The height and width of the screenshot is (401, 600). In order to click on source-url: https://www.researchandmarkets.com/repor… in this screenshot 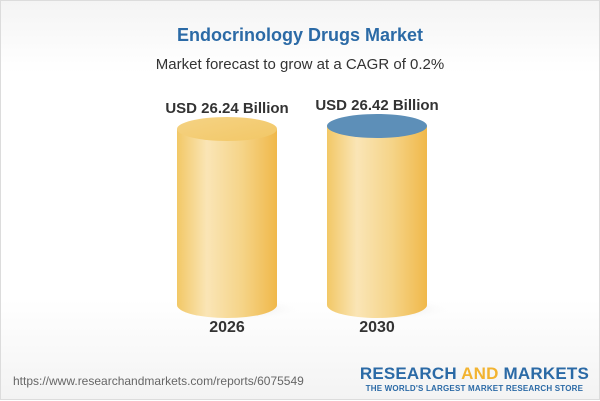, I will do `click(158, 381)`.